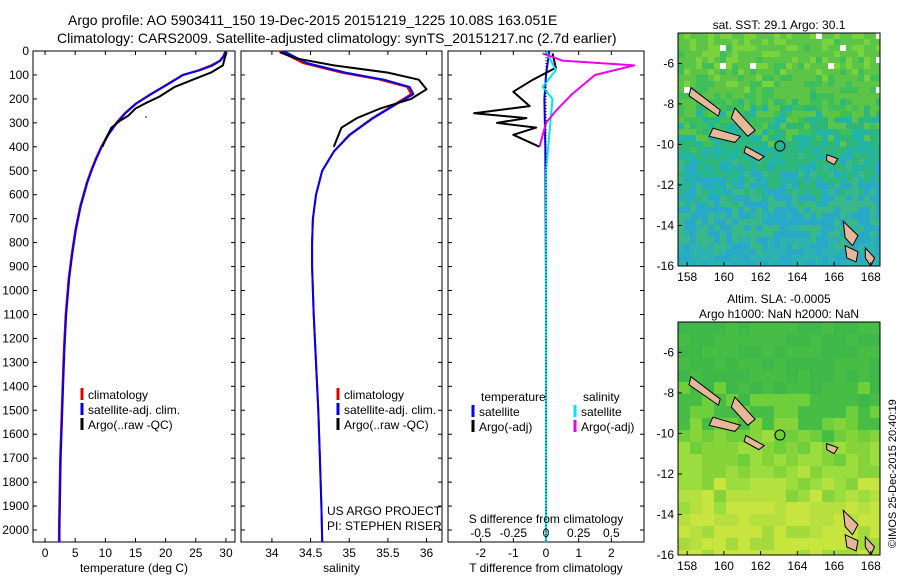 This screenshot has width=900, height=580. Describe the element at coordinates (15, 482) in the screenshot. I see `y-tick-label: 1800` at that location.